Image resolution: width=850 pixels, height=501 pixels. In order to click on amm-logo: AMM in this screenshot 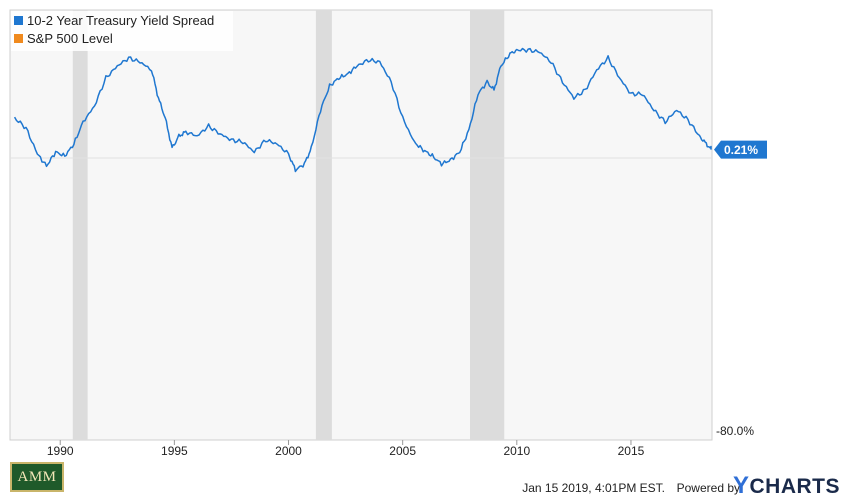, I will do `click(37, 477)`.